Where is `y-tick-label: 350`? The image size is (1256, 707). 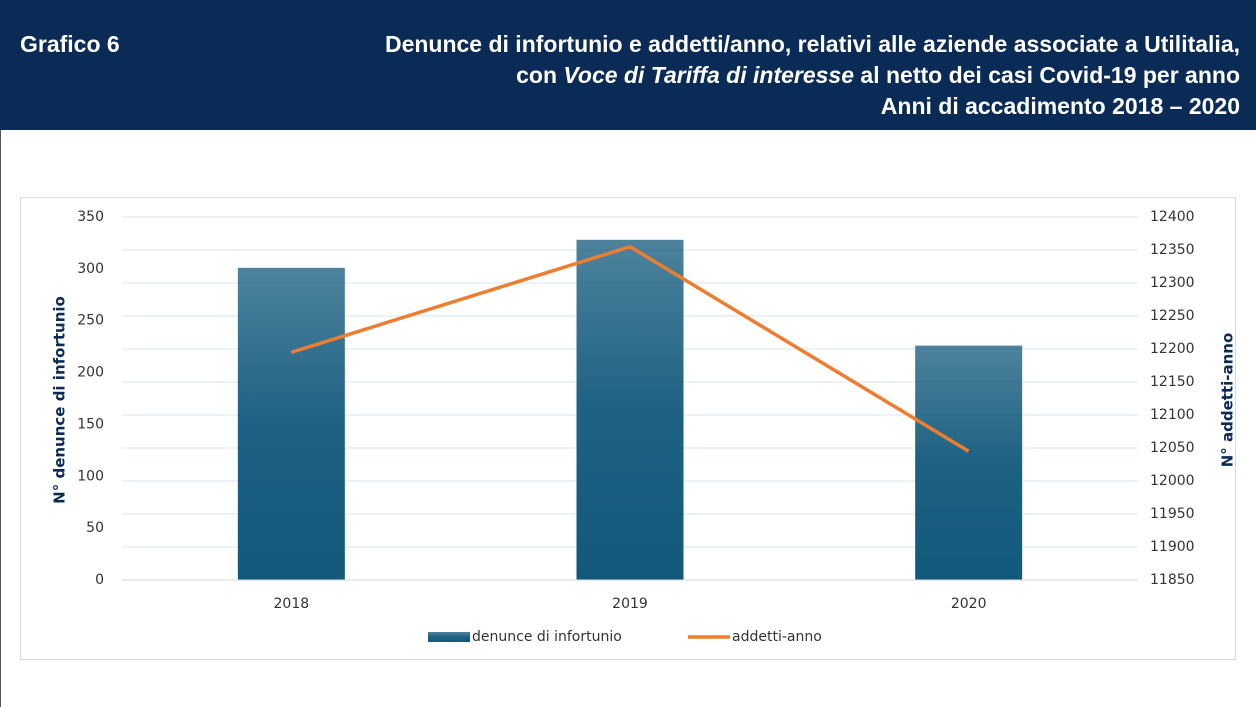
y-tick-label: 350 is located at coordinates (90, 217).